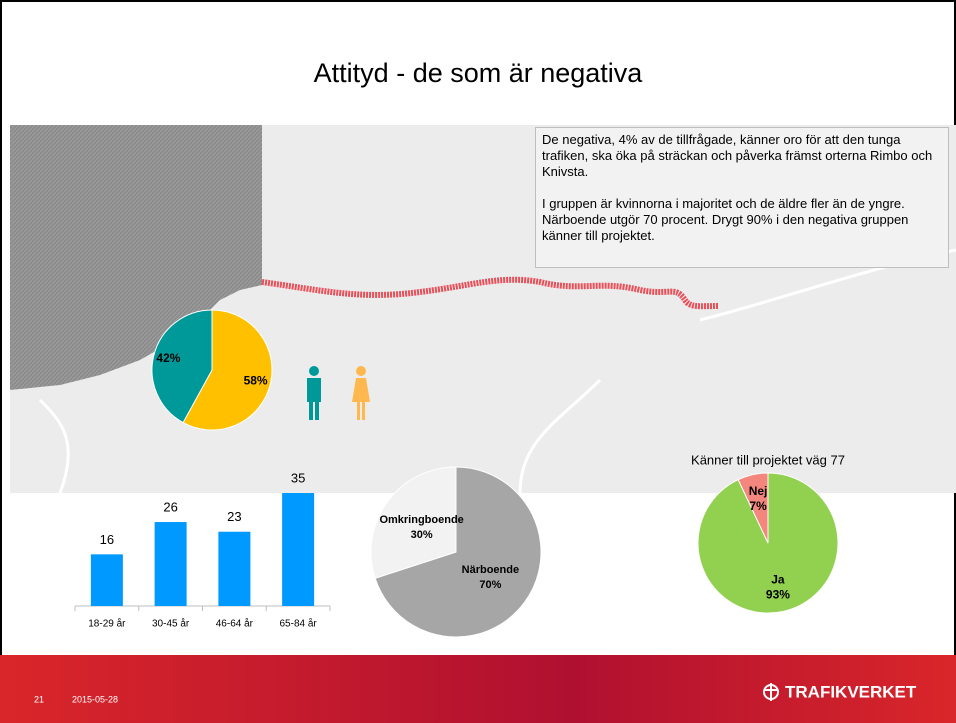  What do you see at coordinates (298, 477) in the screenshot?
I see `value-label: 35` at bounding box center [298, 477].